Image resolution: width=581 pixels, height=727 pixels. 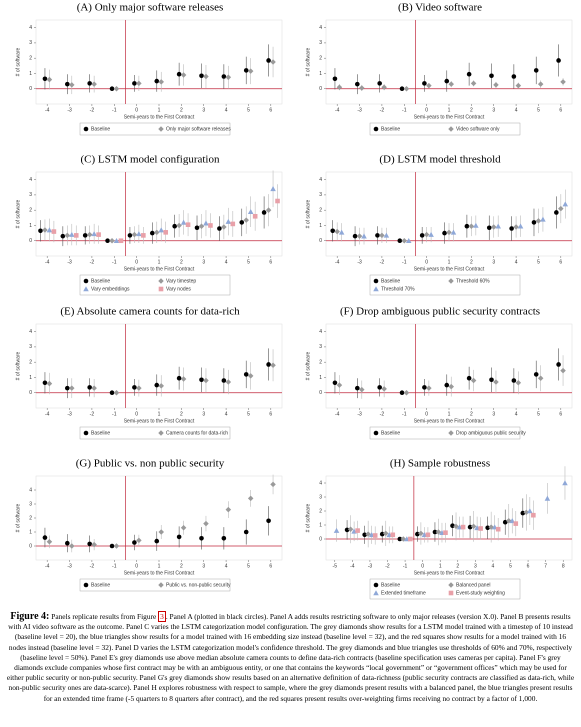 What do you see at coordinates (162, 616) in the screenshot?
I see `figure-ref: 3` at bounding box center [162, 616].